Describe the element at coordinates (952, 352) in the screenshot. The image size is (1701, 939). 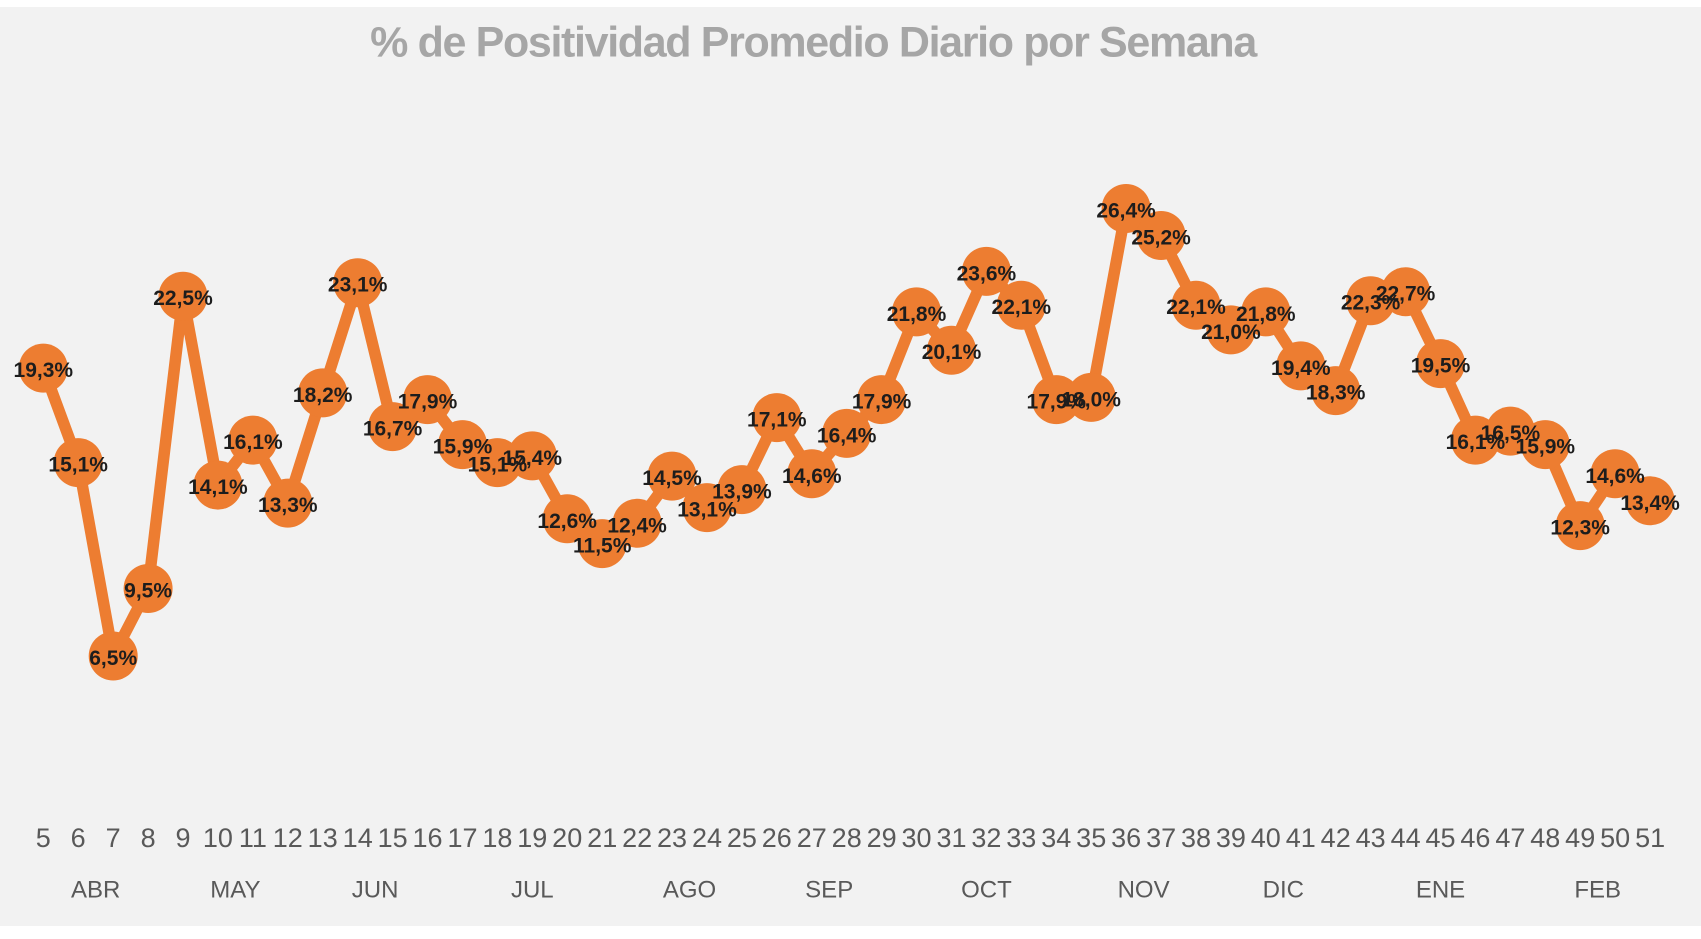
I see `svg-text: 20,1%` at that location.